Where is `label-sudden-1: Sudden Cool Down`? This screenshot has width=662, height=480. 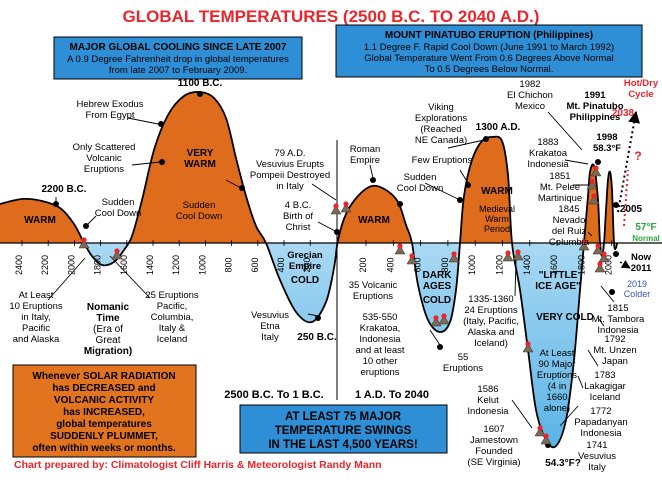
label-sudden-1: Sudden Cool Down is located at coordinates (118, 208).